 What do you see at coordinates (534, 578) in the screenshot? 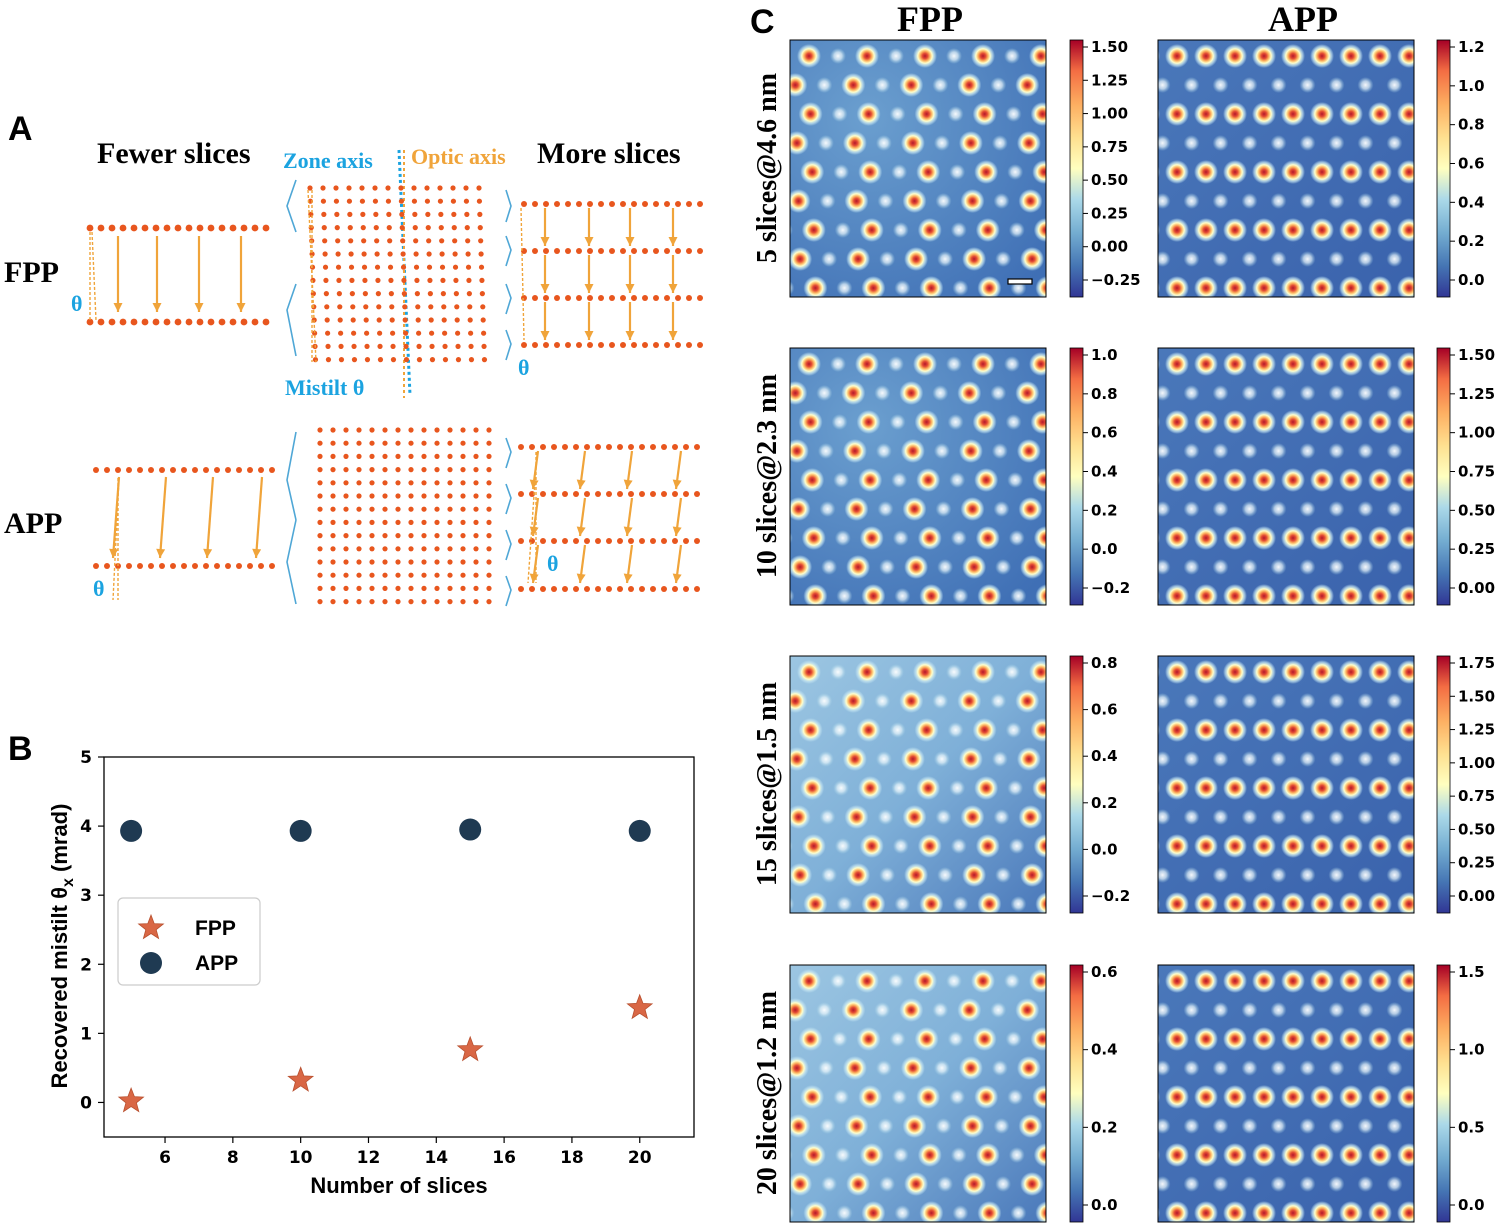
I see `app-more-arrow-head` at bounding box center [534, 578].